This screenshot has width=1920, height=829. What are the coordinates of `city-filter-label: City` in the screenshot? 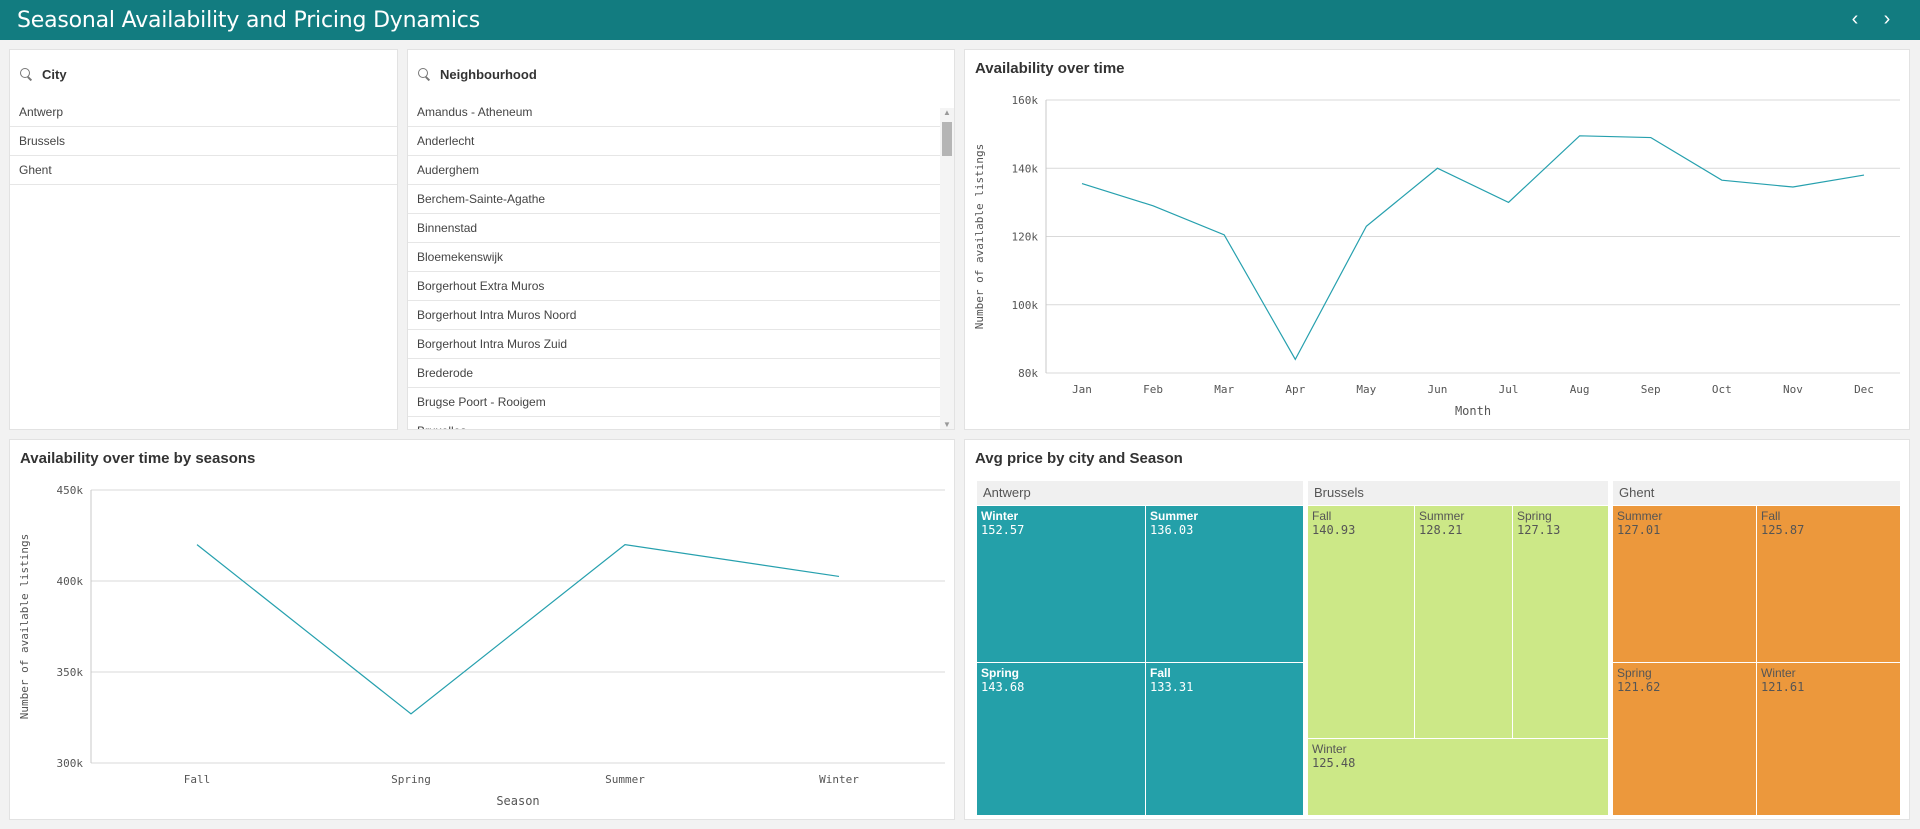 It's located at (54, 74).